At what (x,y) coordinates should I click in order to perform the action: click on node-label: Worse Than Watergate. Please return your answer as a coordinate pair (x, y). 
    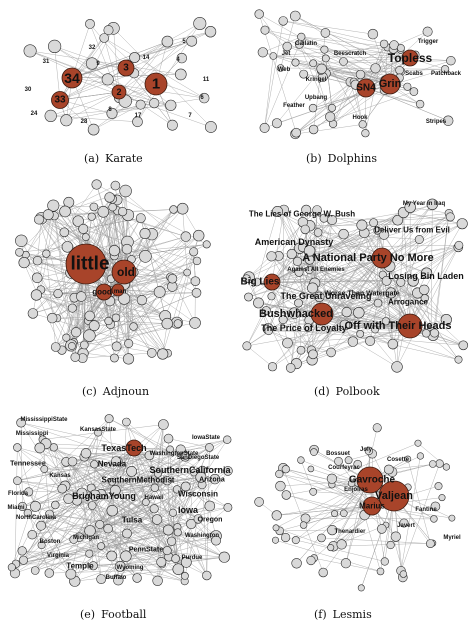
    Looking at the image, I should click on (362, 294).